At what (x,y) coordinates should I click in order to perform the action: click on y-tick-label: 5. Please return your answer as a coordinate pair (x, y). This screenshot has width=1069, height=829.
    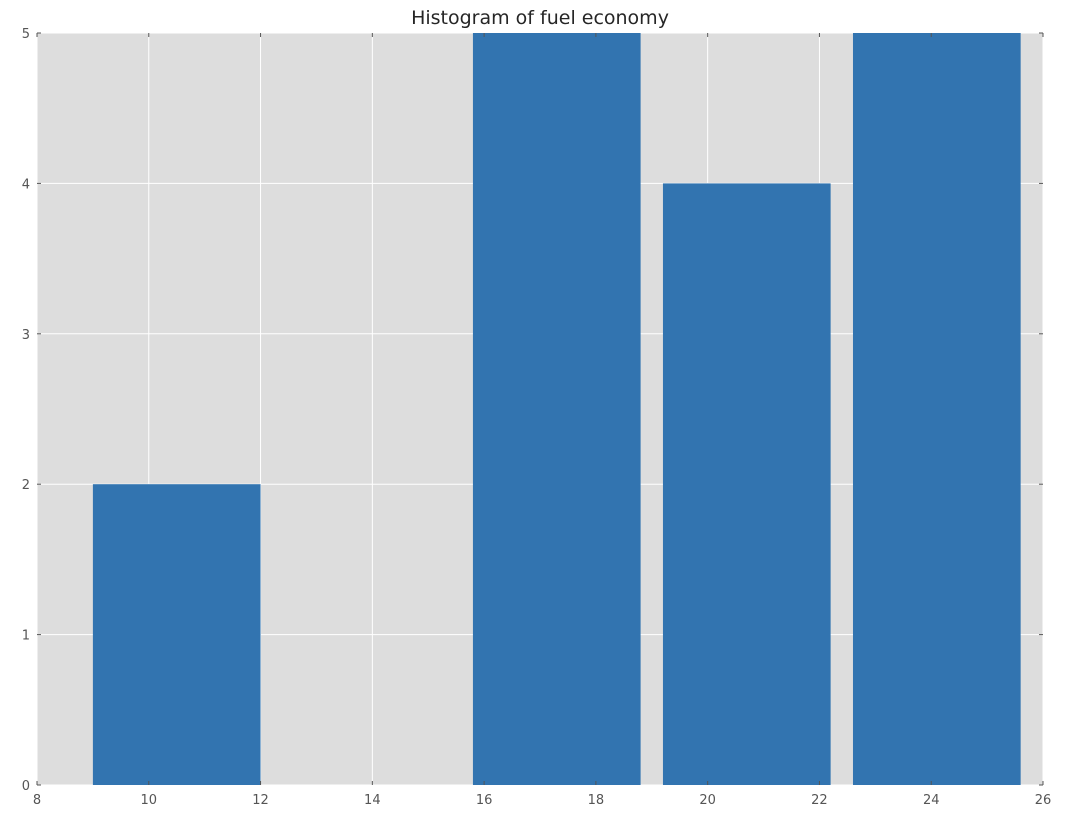
    Looking at the image, I should click on (26, 34).